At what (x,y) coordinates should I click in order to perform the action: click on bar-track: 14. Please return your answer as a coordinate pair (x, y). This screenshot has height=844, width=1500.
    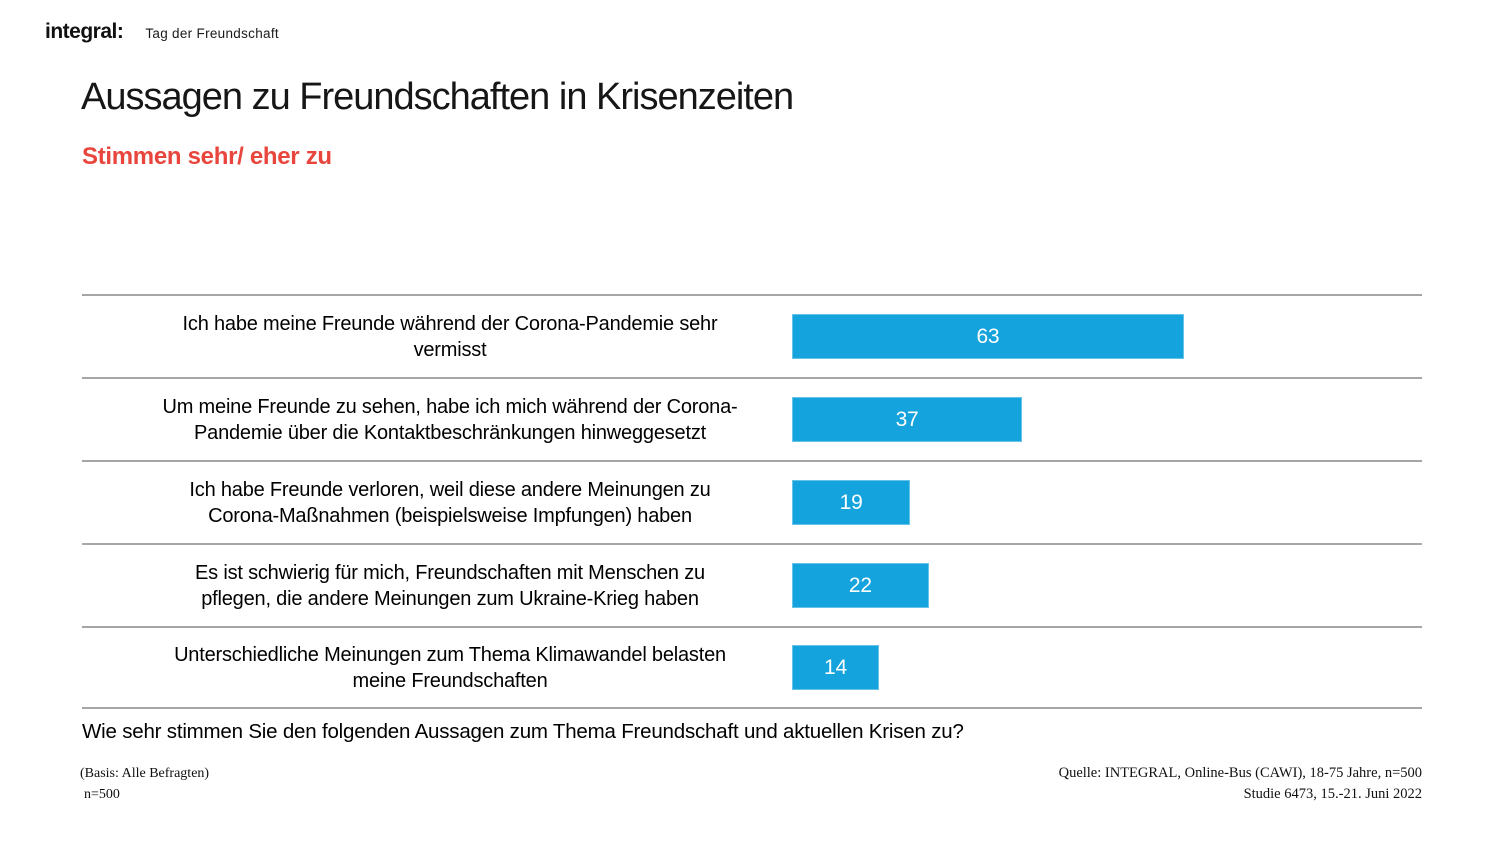
    Looking at the image, I should click on (1103, 667).